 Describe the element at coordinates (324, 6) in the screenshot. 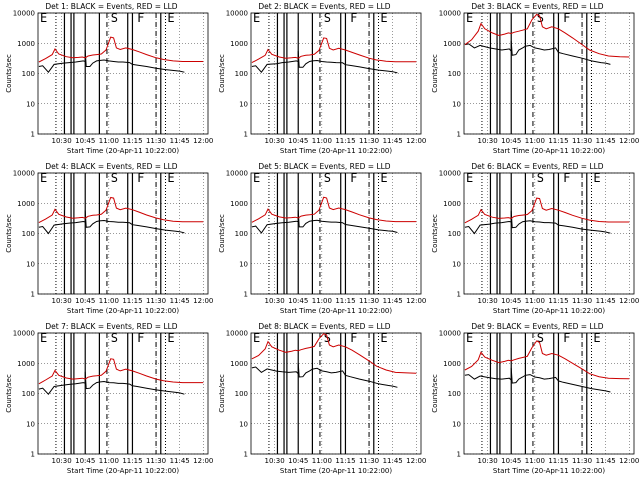

I see `chart-title: Det 2: BLACK = Events, RED = LLD` at that location.